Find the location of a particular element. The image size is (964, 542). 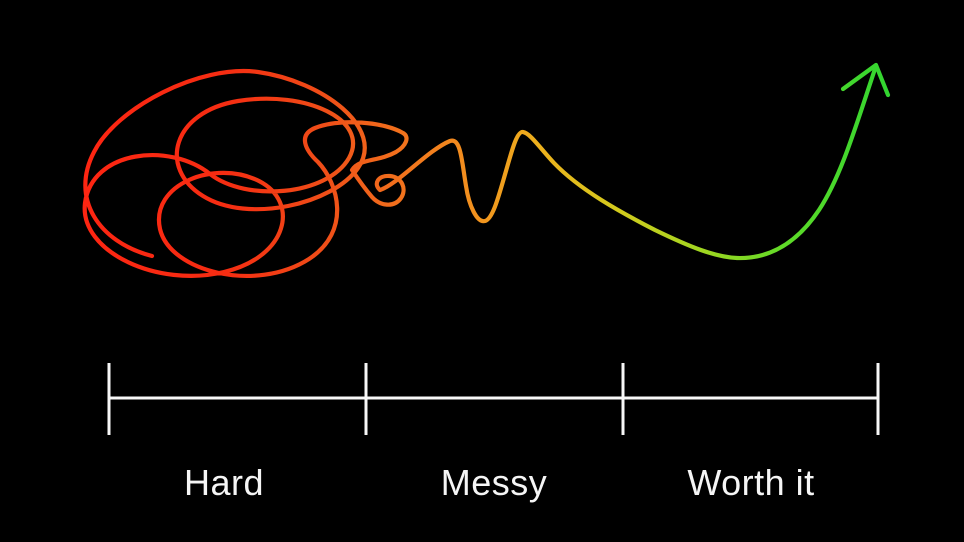

arrowhead-icon is located at coordinates (865, 80).